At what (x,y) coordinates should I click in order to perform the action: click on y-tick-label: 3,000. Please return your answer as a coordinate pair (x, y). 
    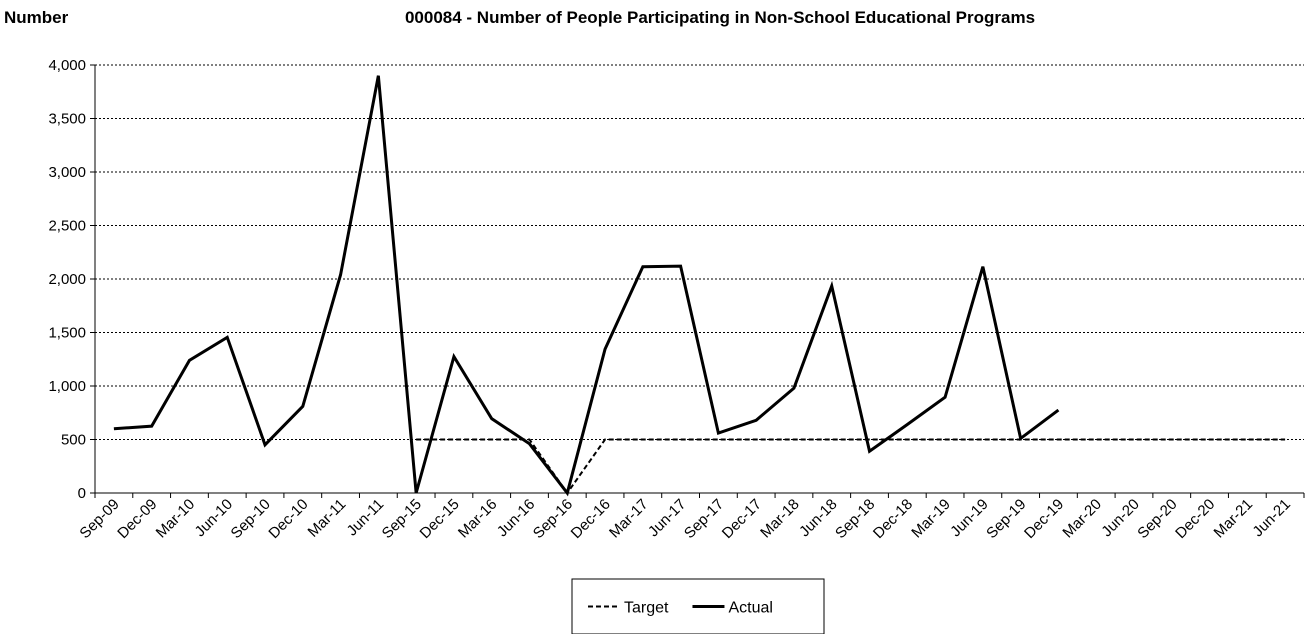
    Looking at the image, I should click on (67, 172).